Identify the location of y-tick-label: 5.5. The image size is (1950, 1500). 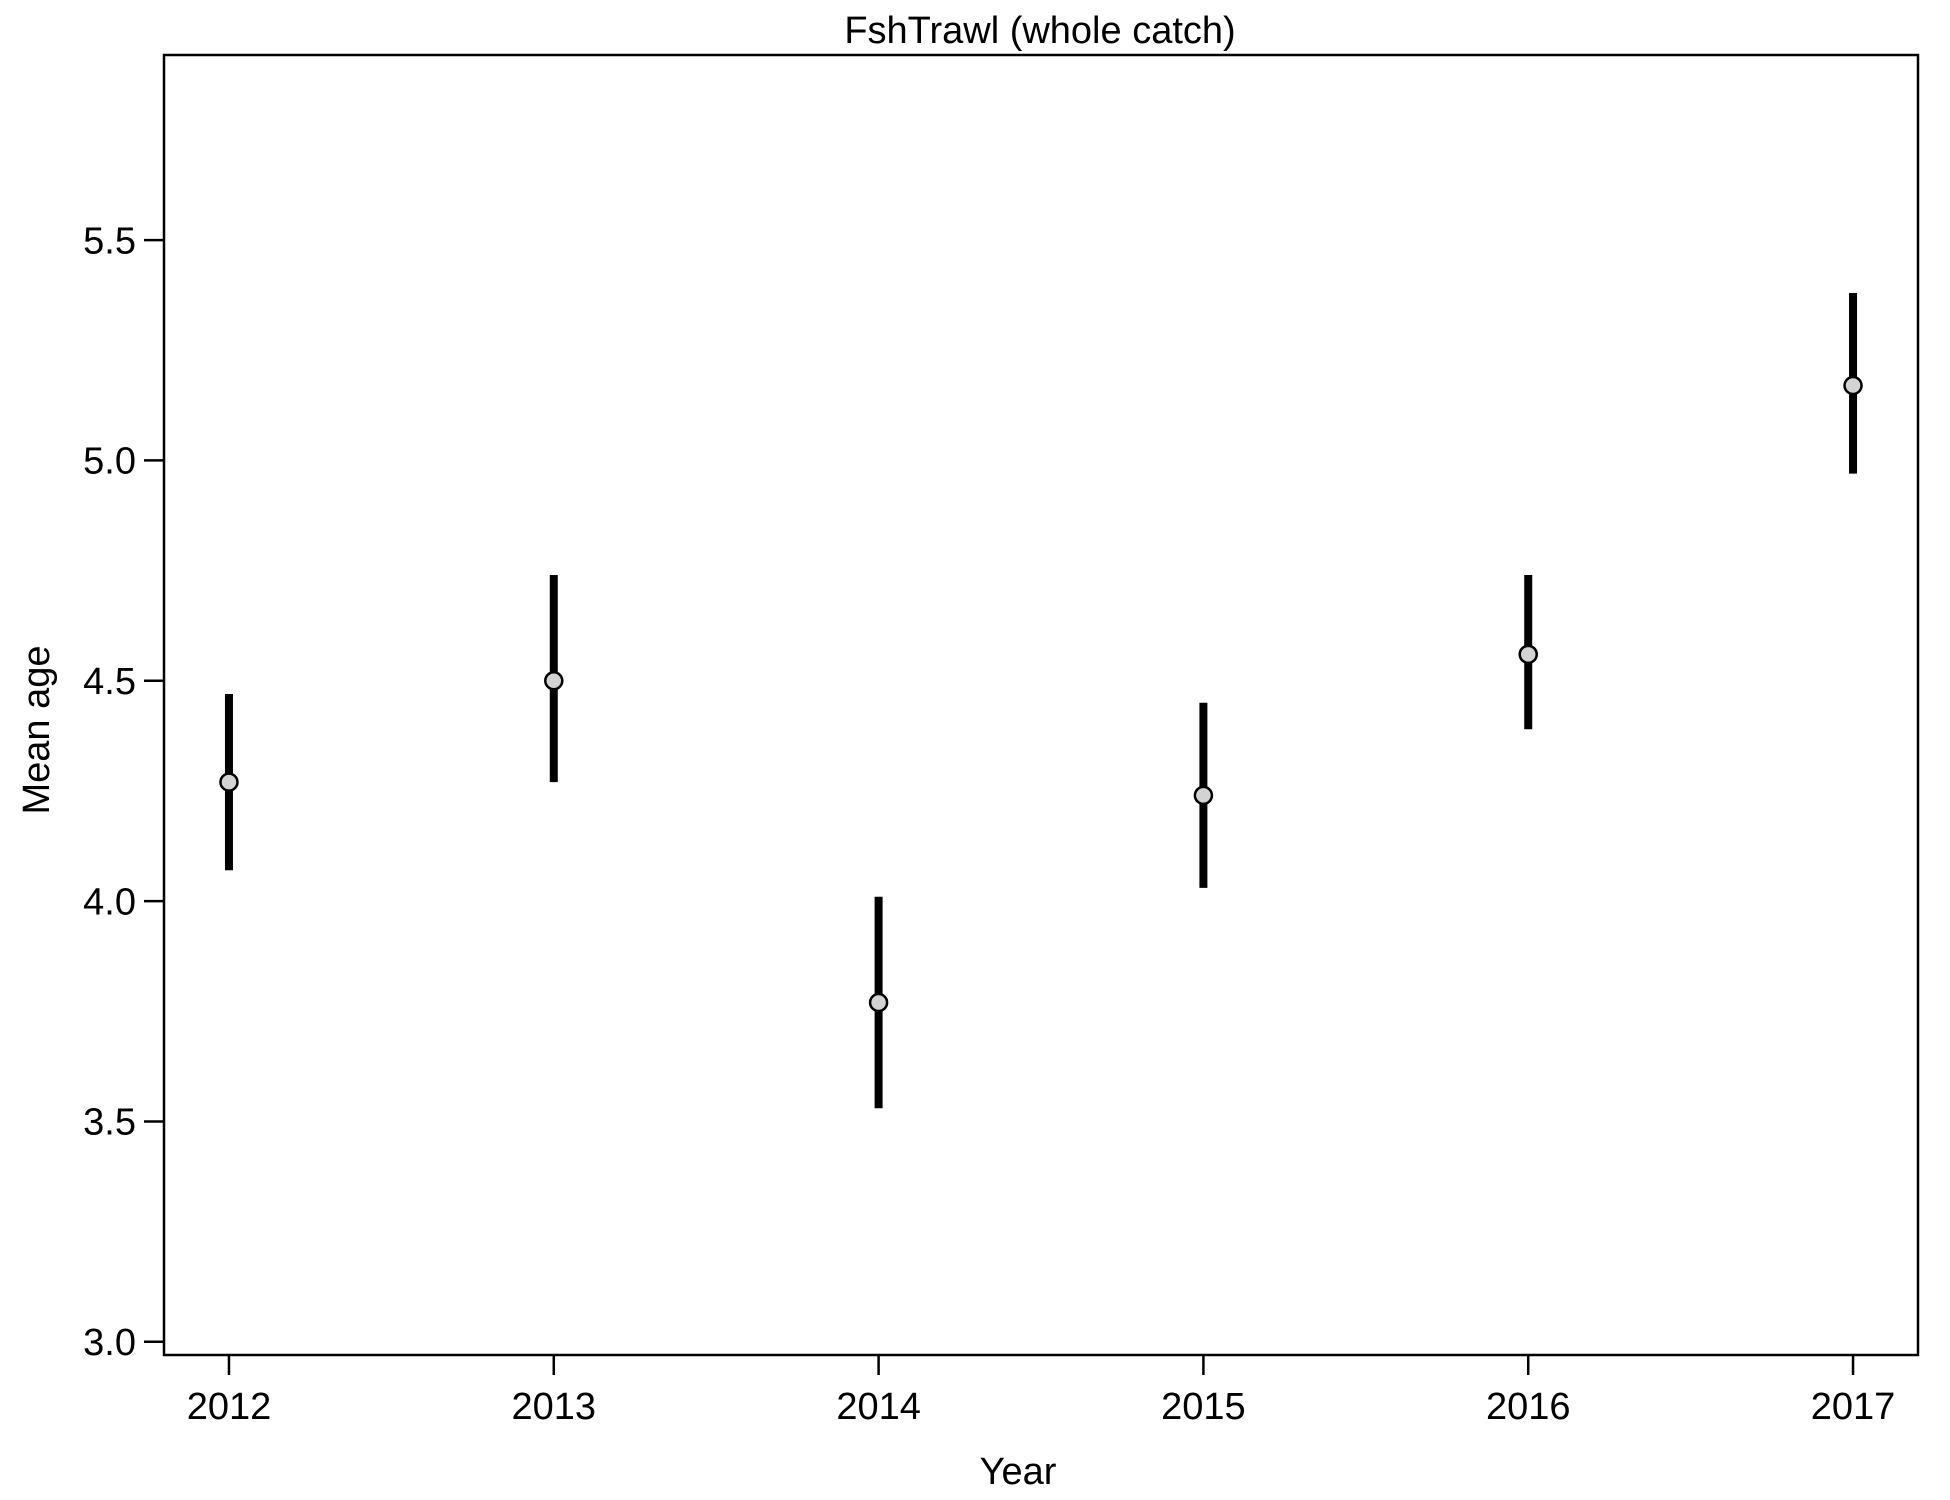
(109, 241).